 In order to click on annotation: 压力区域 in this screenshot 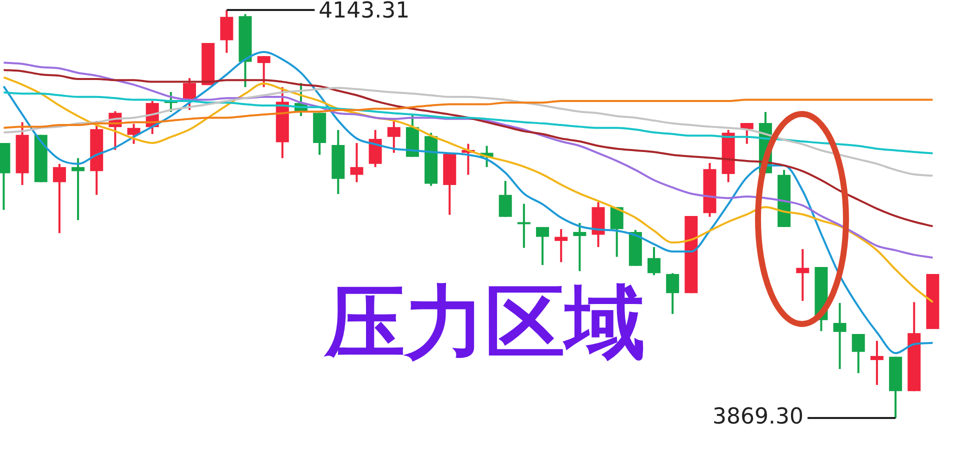, I will do `click(484, 323)`.